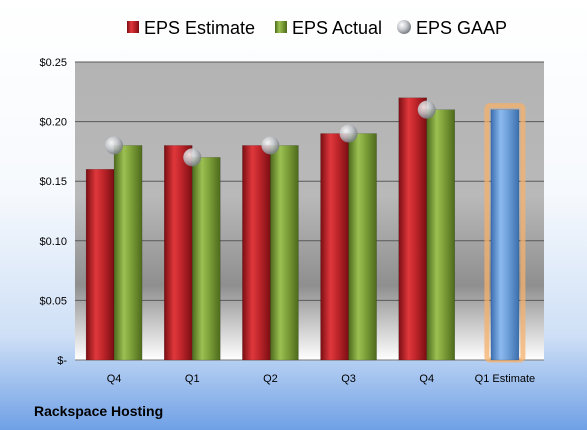 Image resolution: width=587 pixels, height=430 pixels. What do you see at coordinates (62, 361) in the screenshot?
I see `y-tick-label: $-` at bounding box center [62, 361].